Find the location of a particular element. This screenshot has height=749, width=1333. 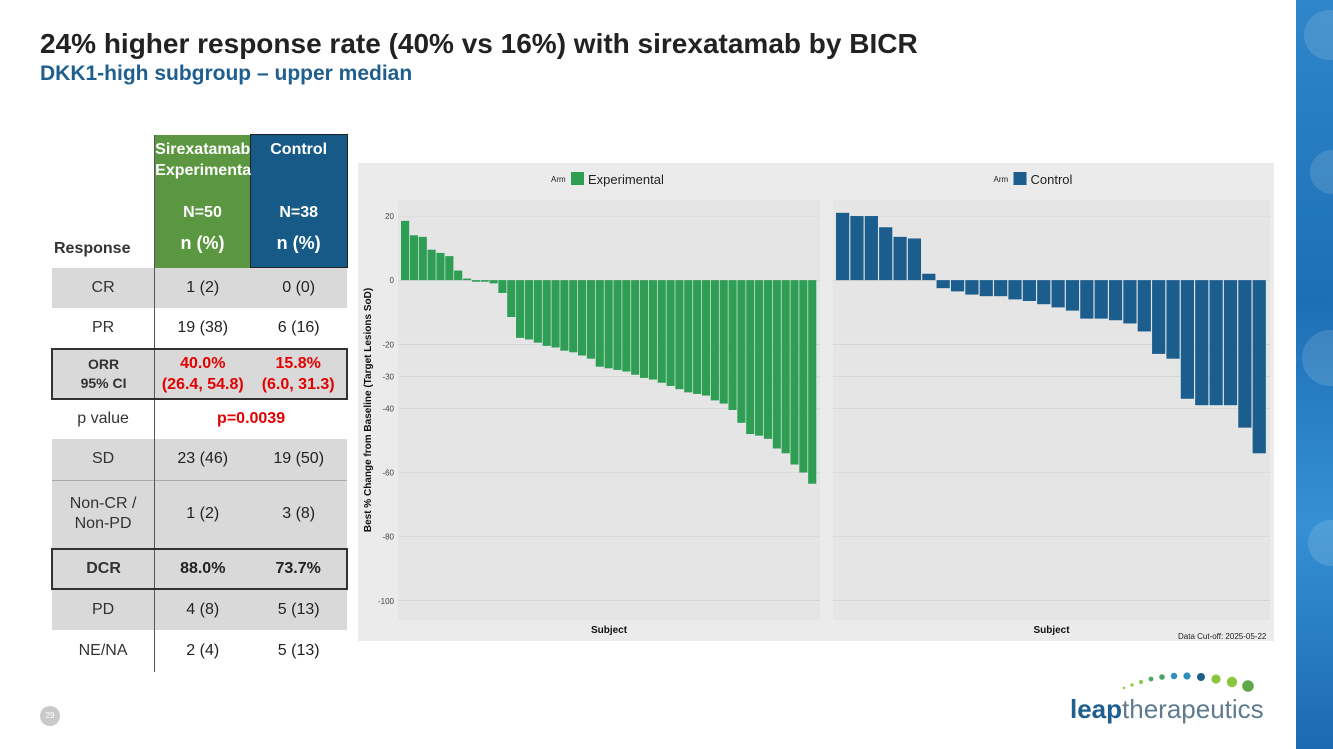

row-label: DCR is located at coordinates (103, 568).